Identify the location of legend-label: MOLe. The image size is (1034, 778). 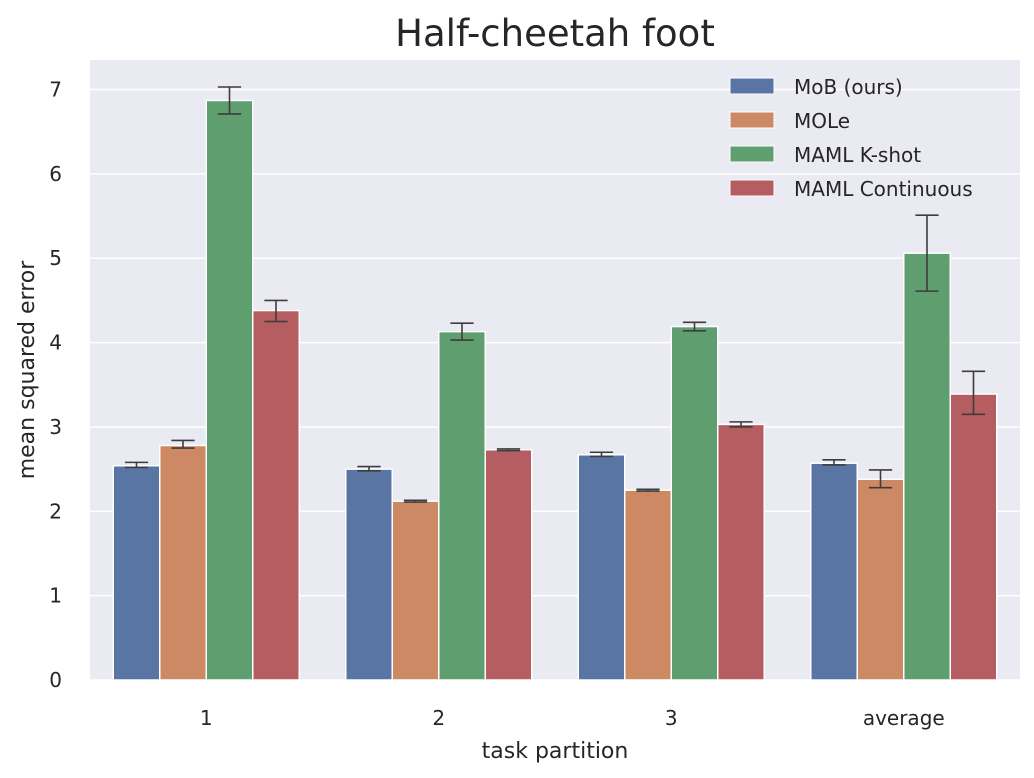
(822, 121).